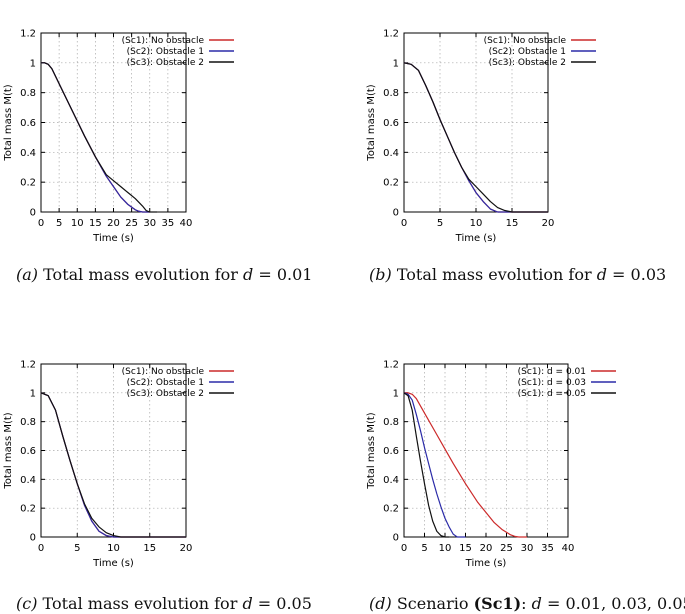 The image size is (685, 614). I want to click on caption-c: (c) Total mass evolution for d = 0.05, so click(164, 603).